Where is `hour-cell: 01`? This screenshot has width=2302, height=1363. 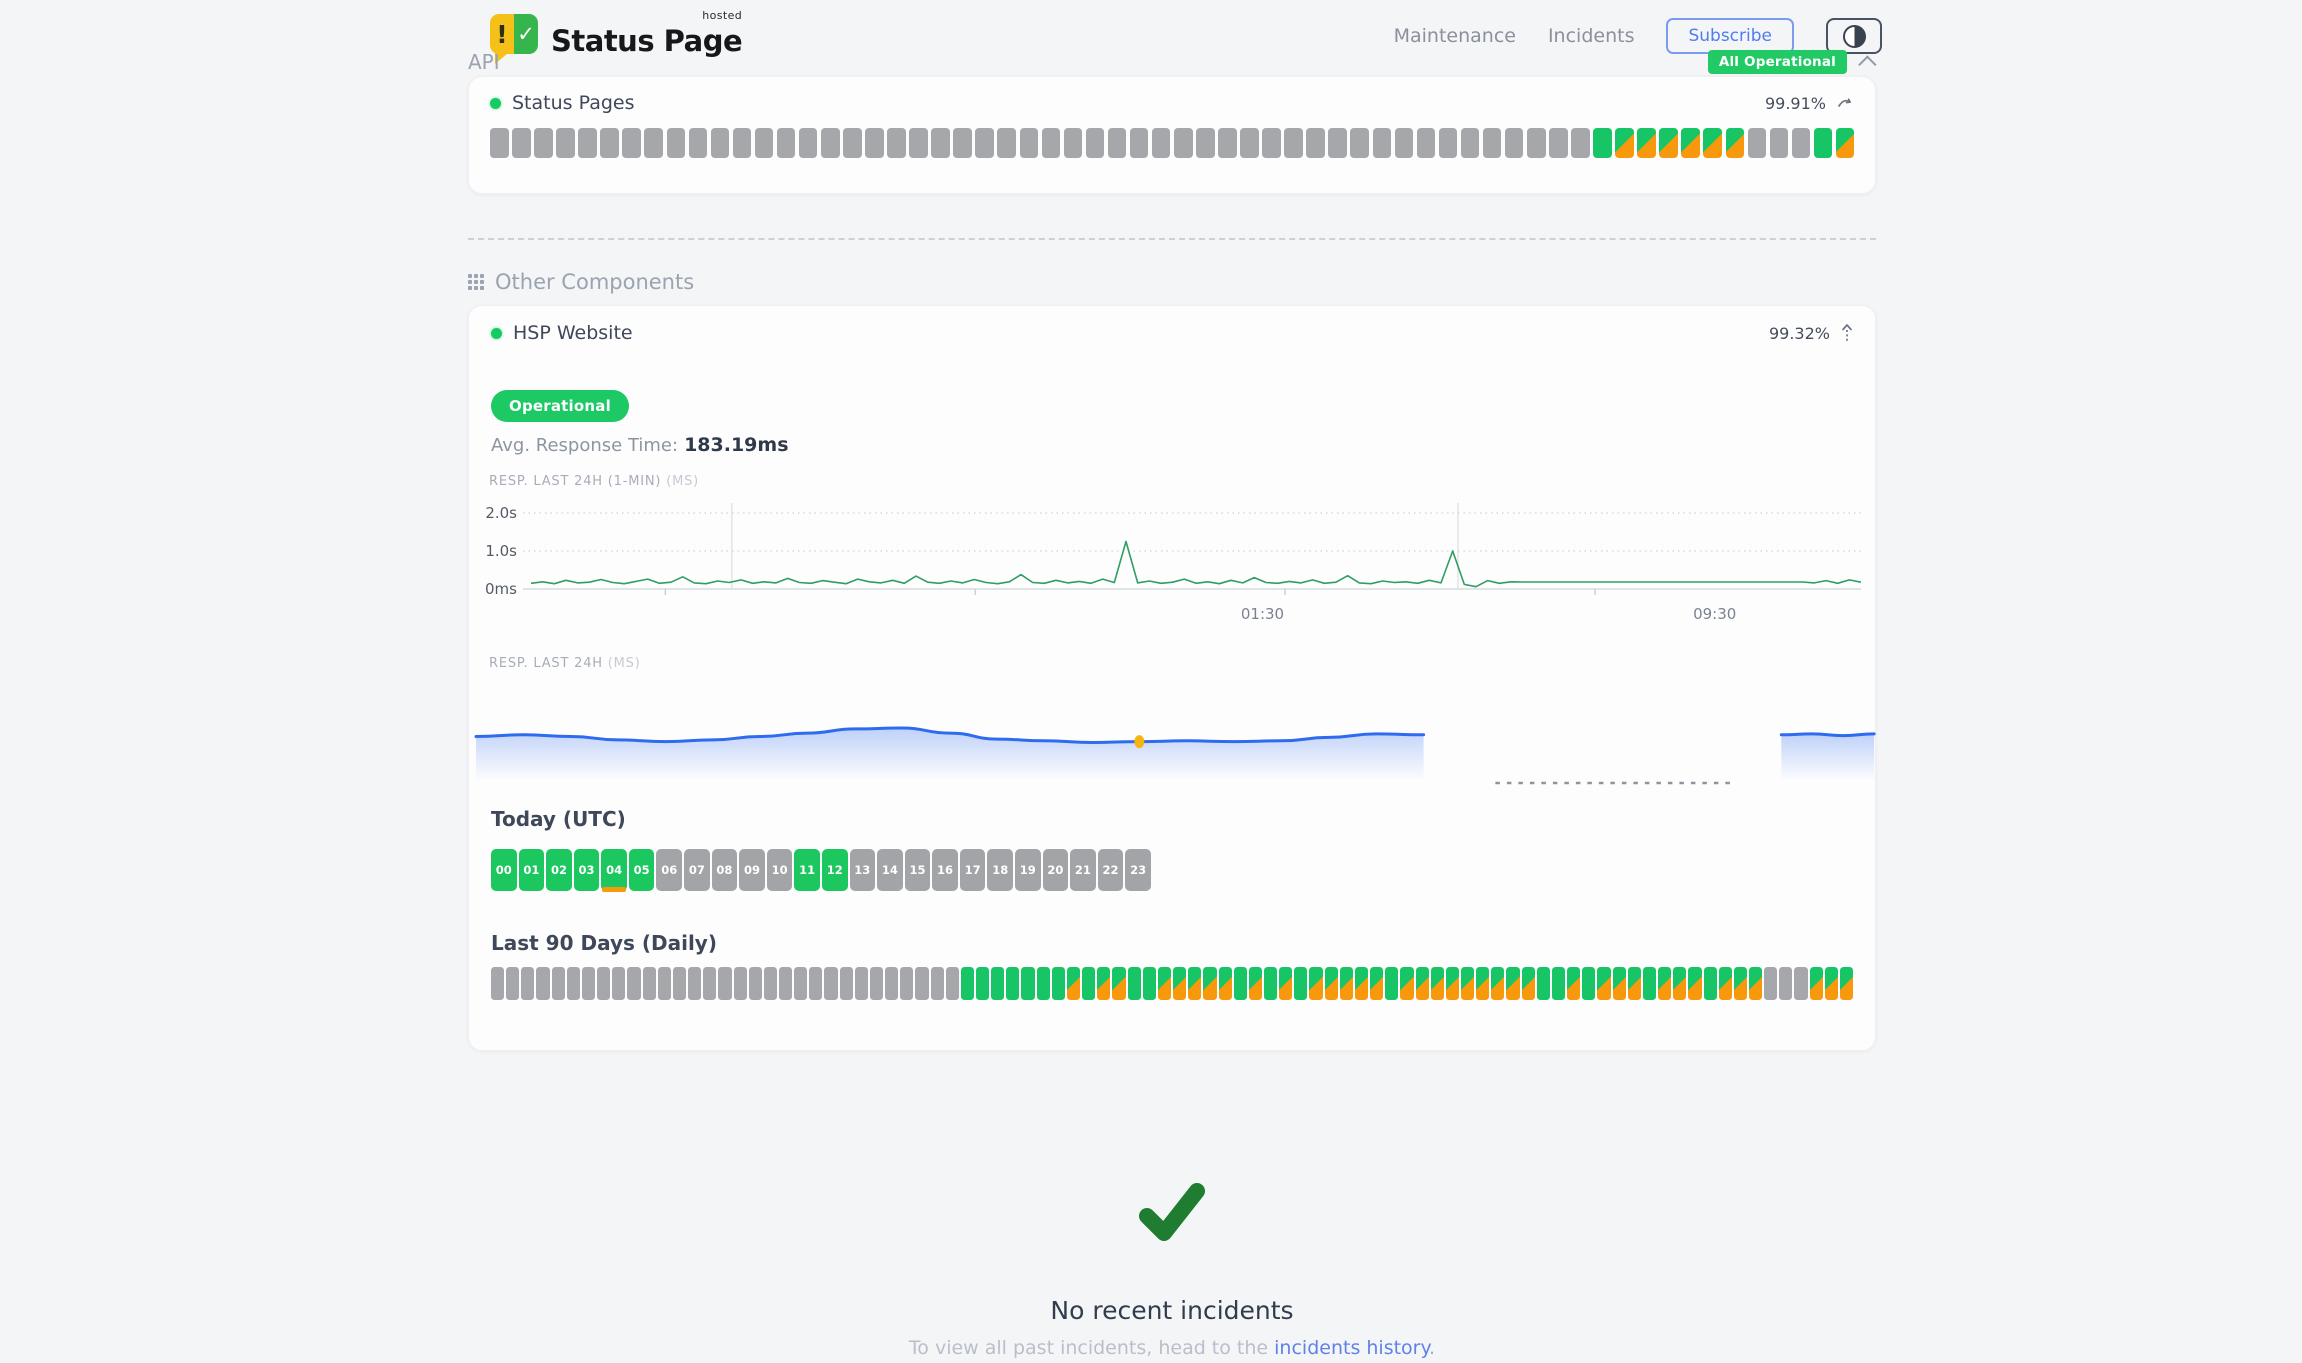
hour-cell: 01 is located at coordinates (531, 870).